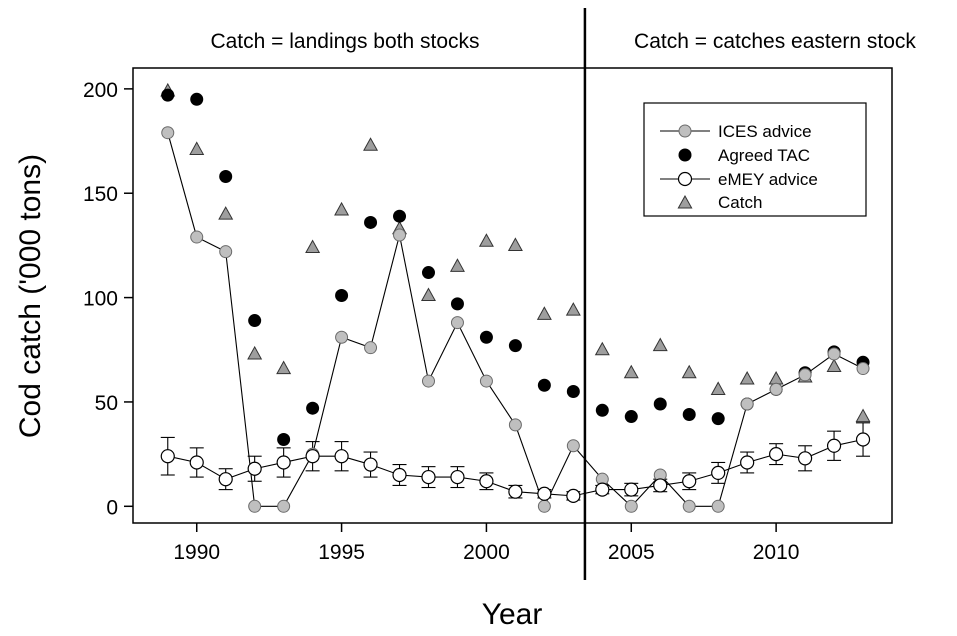  What do you see at coordinates (100, 299) in the screenshot?
I see `y-tick-label: 100` at bounding box center [100, 299].